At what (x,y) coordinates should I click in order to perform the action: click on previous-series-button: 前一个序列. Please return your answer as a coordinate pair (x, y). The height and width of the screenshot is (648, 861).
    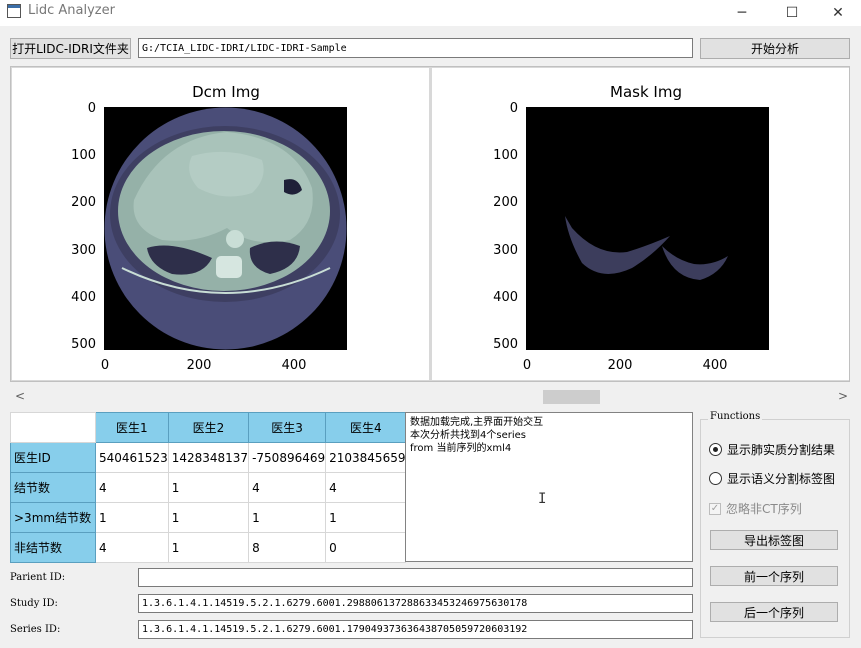
    Looking at the image, I should click on (774, 576).